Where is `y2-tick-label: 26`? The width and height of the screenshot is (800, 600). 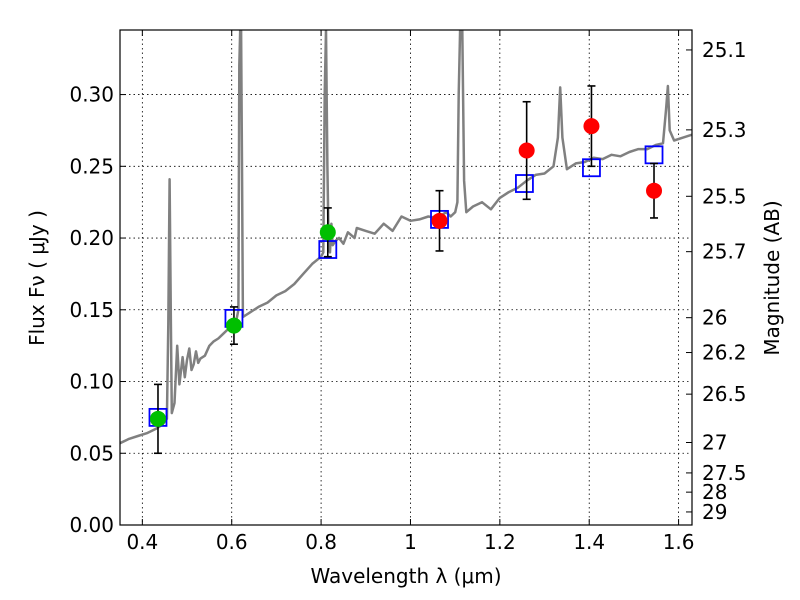 y2-tick-label: 26 is located at coordinates (714, 318).